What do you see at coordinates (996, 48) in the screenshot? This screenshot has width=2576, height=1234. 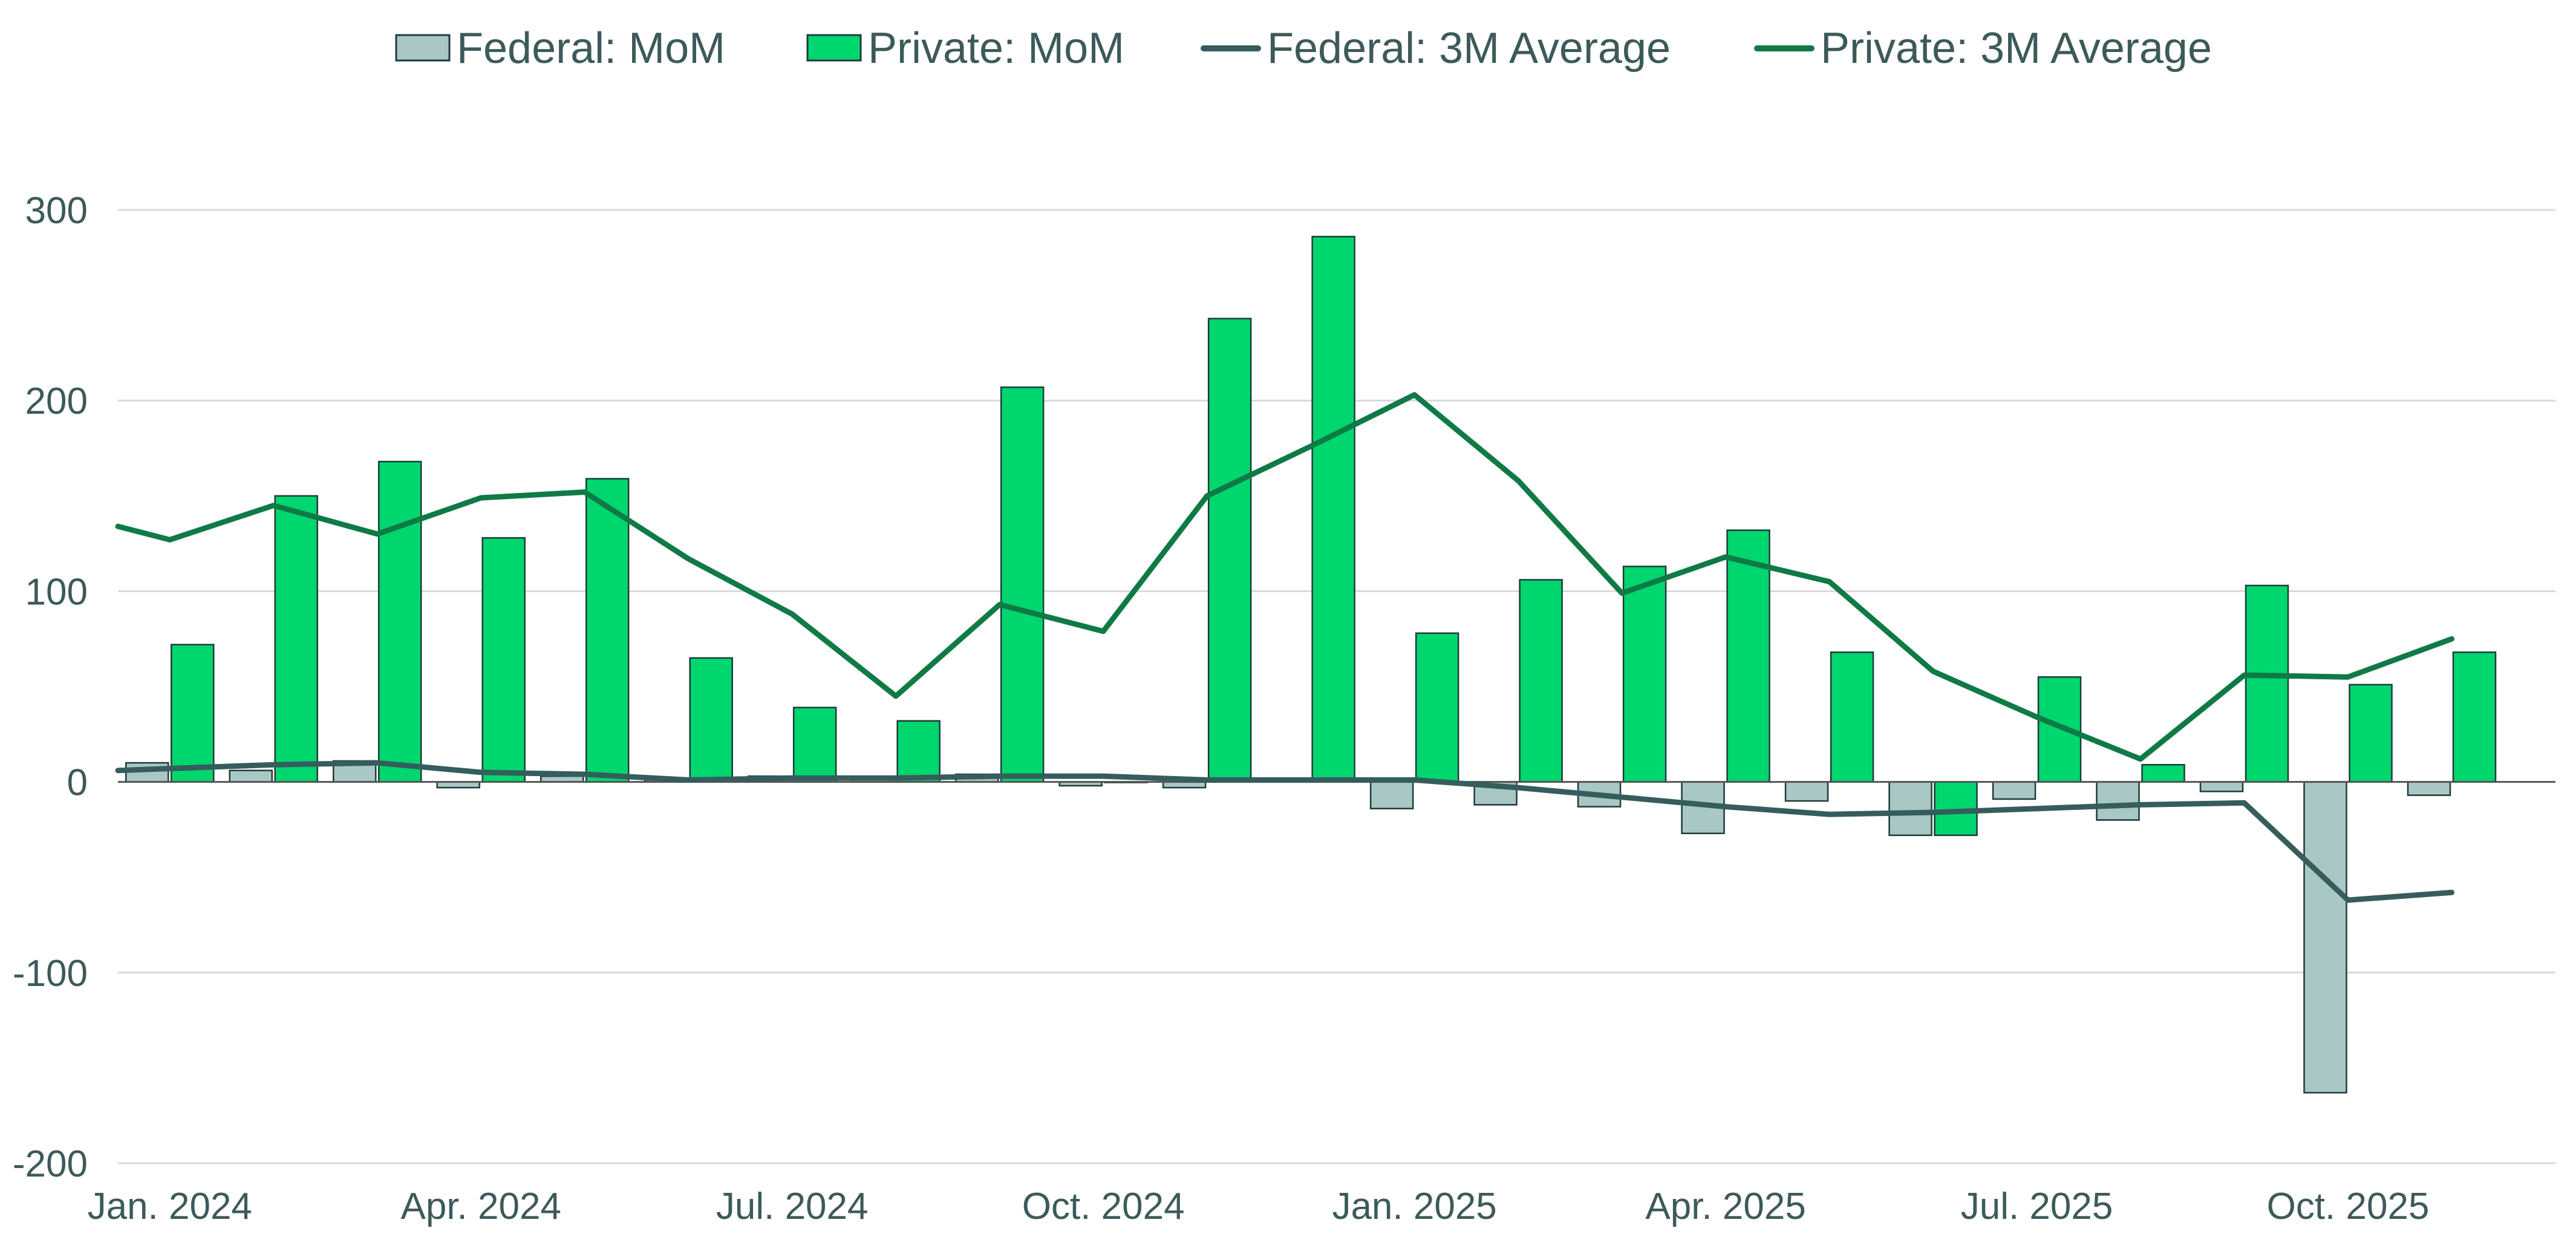 I see `legend-label: Private: MoM` at bounding box center [996, 48].